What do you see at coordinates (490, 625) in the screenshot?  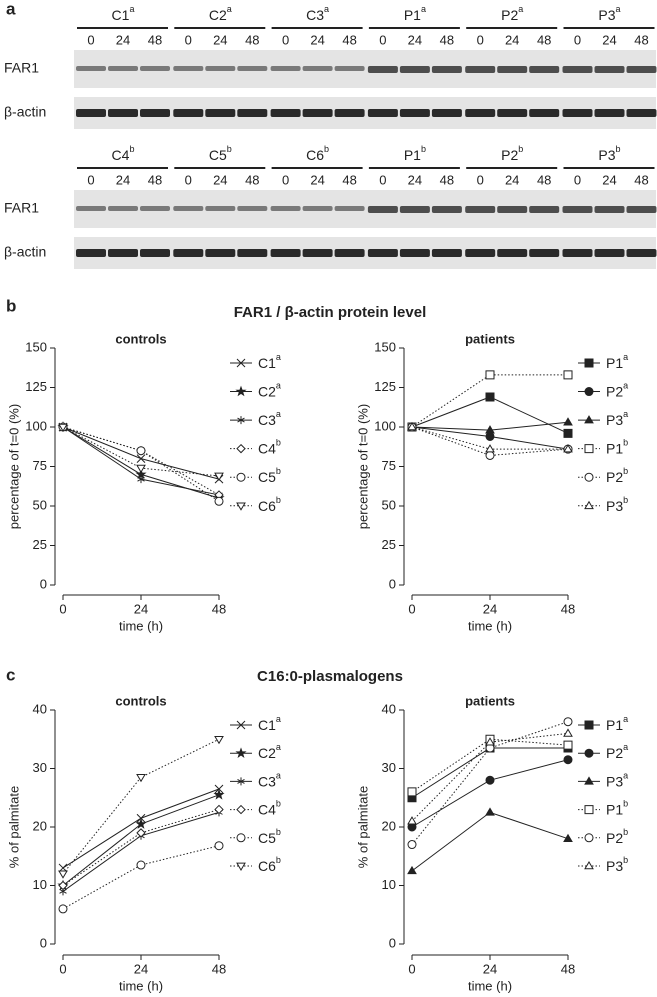 I see `x-axis-label: time (h)` at bounding box center [490, 625].